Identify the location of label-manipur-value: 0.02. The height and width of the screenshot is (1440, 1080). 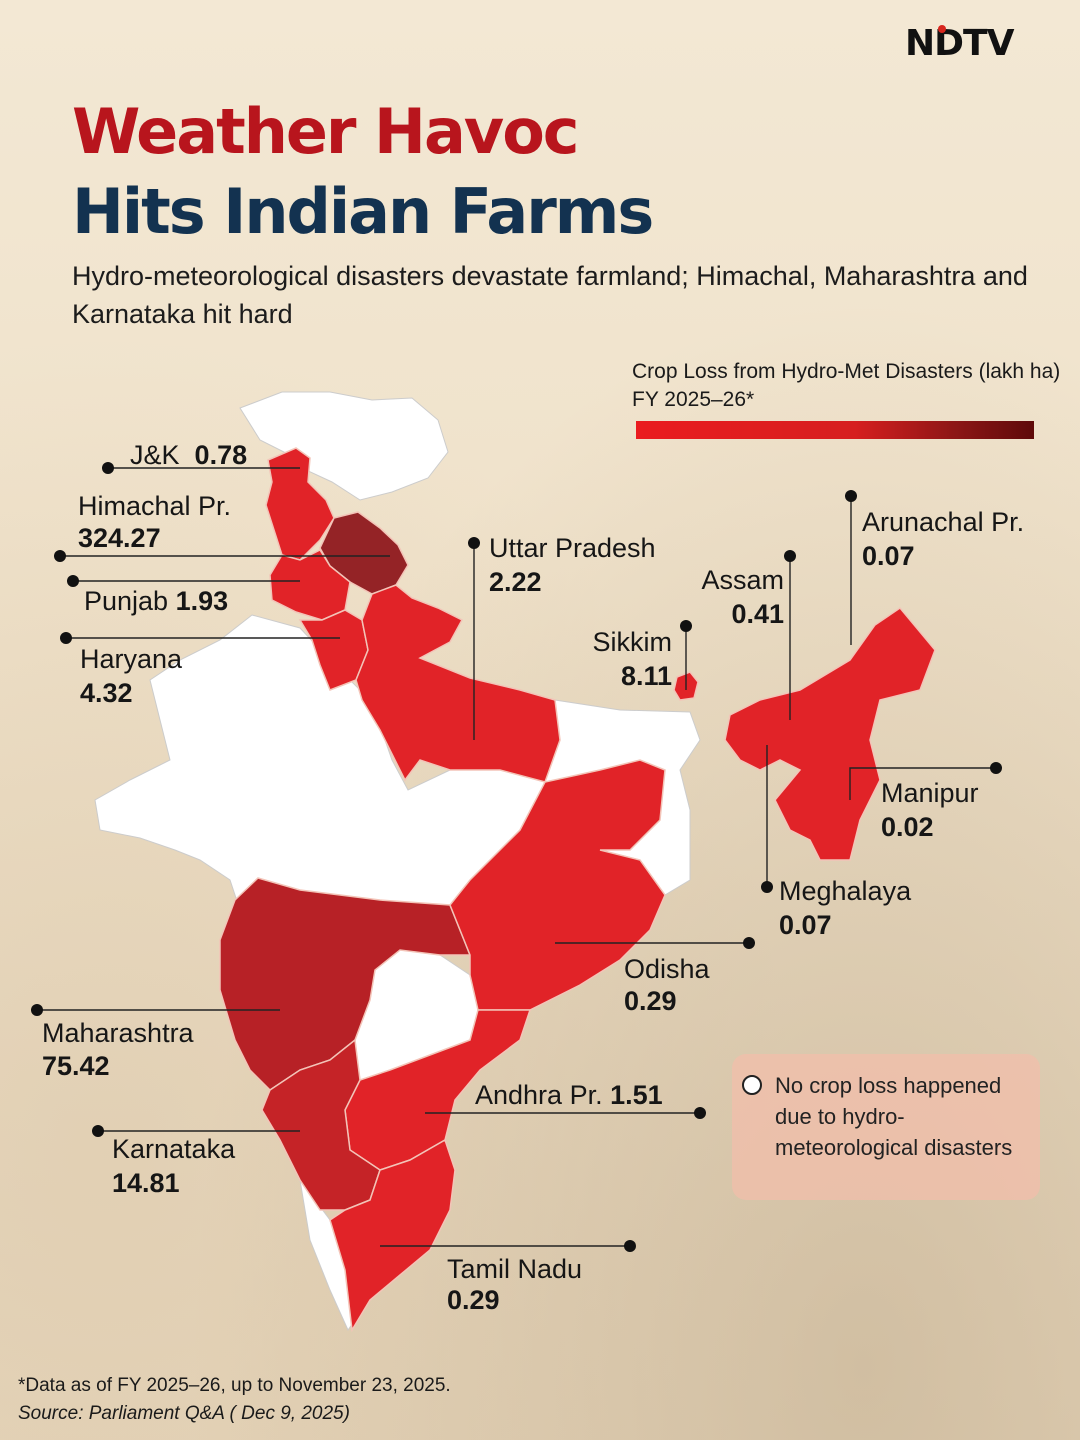
(907, 827).